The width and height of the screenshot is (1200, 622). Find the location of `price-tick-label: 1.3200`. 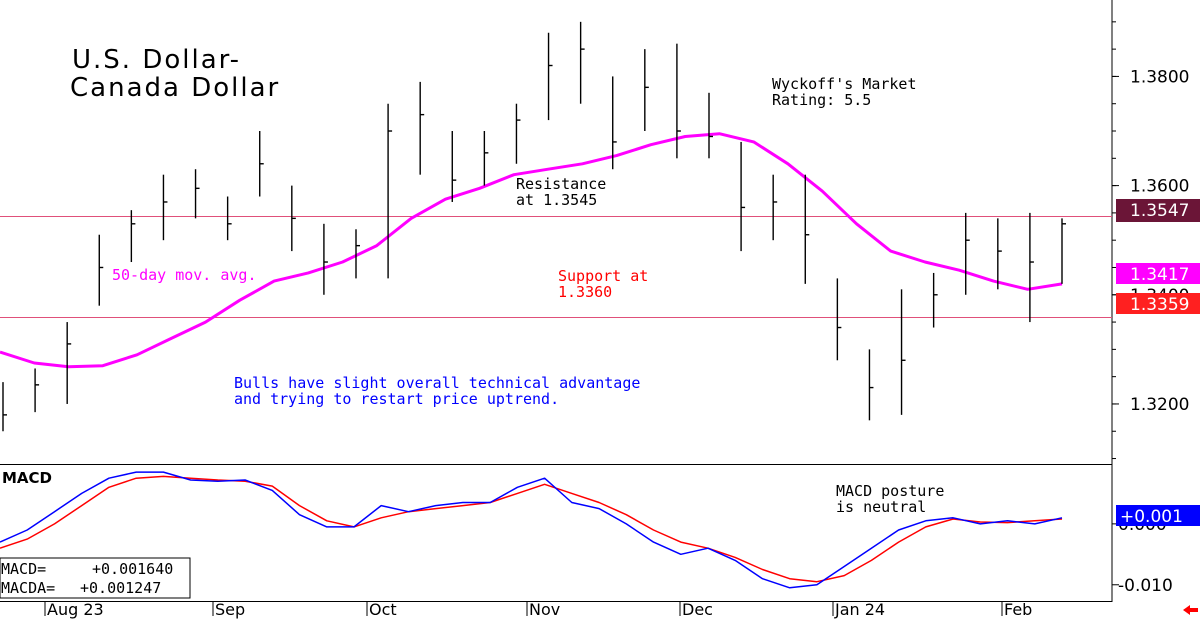

price-tick-label: 1.3200 is located at coordinates (1159, 405).